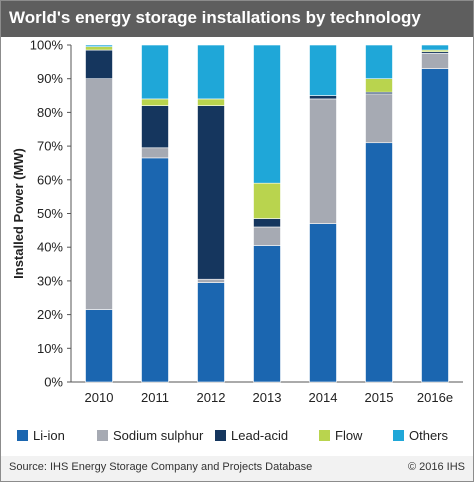 The height and width of the screenshot is (482, 474). Describe the element at coordinates (50, 78) in the screenshot. I see `y-tick-label: 90%` at that location.